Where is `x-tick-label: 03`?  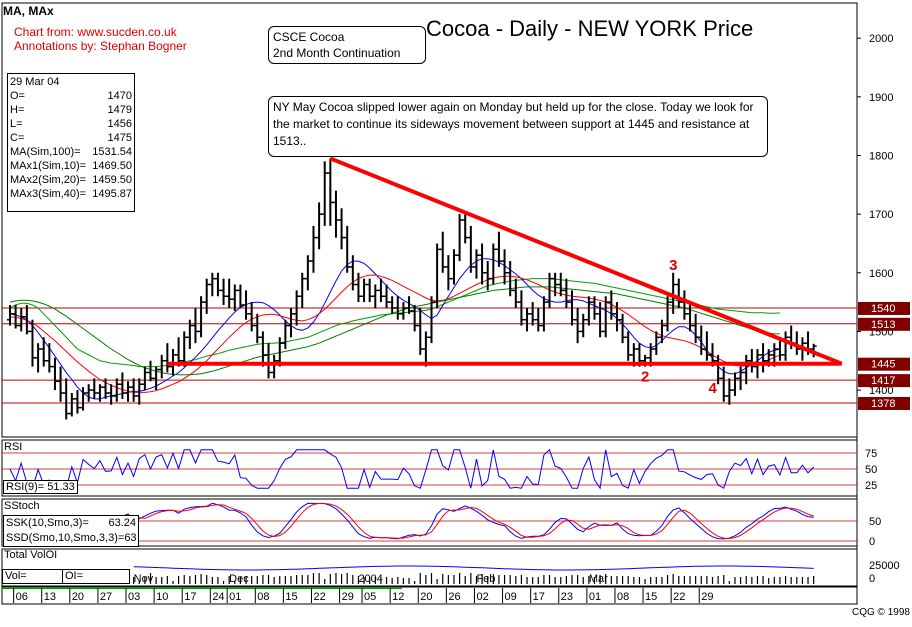 x-tick-label: 03 is located at coordinates (134, 597).